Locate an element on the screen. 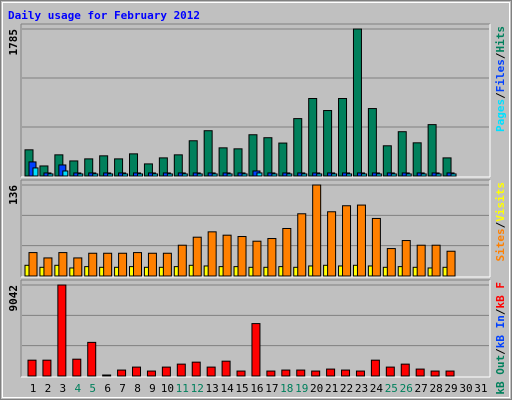  x-tick-label: 27 is located at coordinates (421, 388).